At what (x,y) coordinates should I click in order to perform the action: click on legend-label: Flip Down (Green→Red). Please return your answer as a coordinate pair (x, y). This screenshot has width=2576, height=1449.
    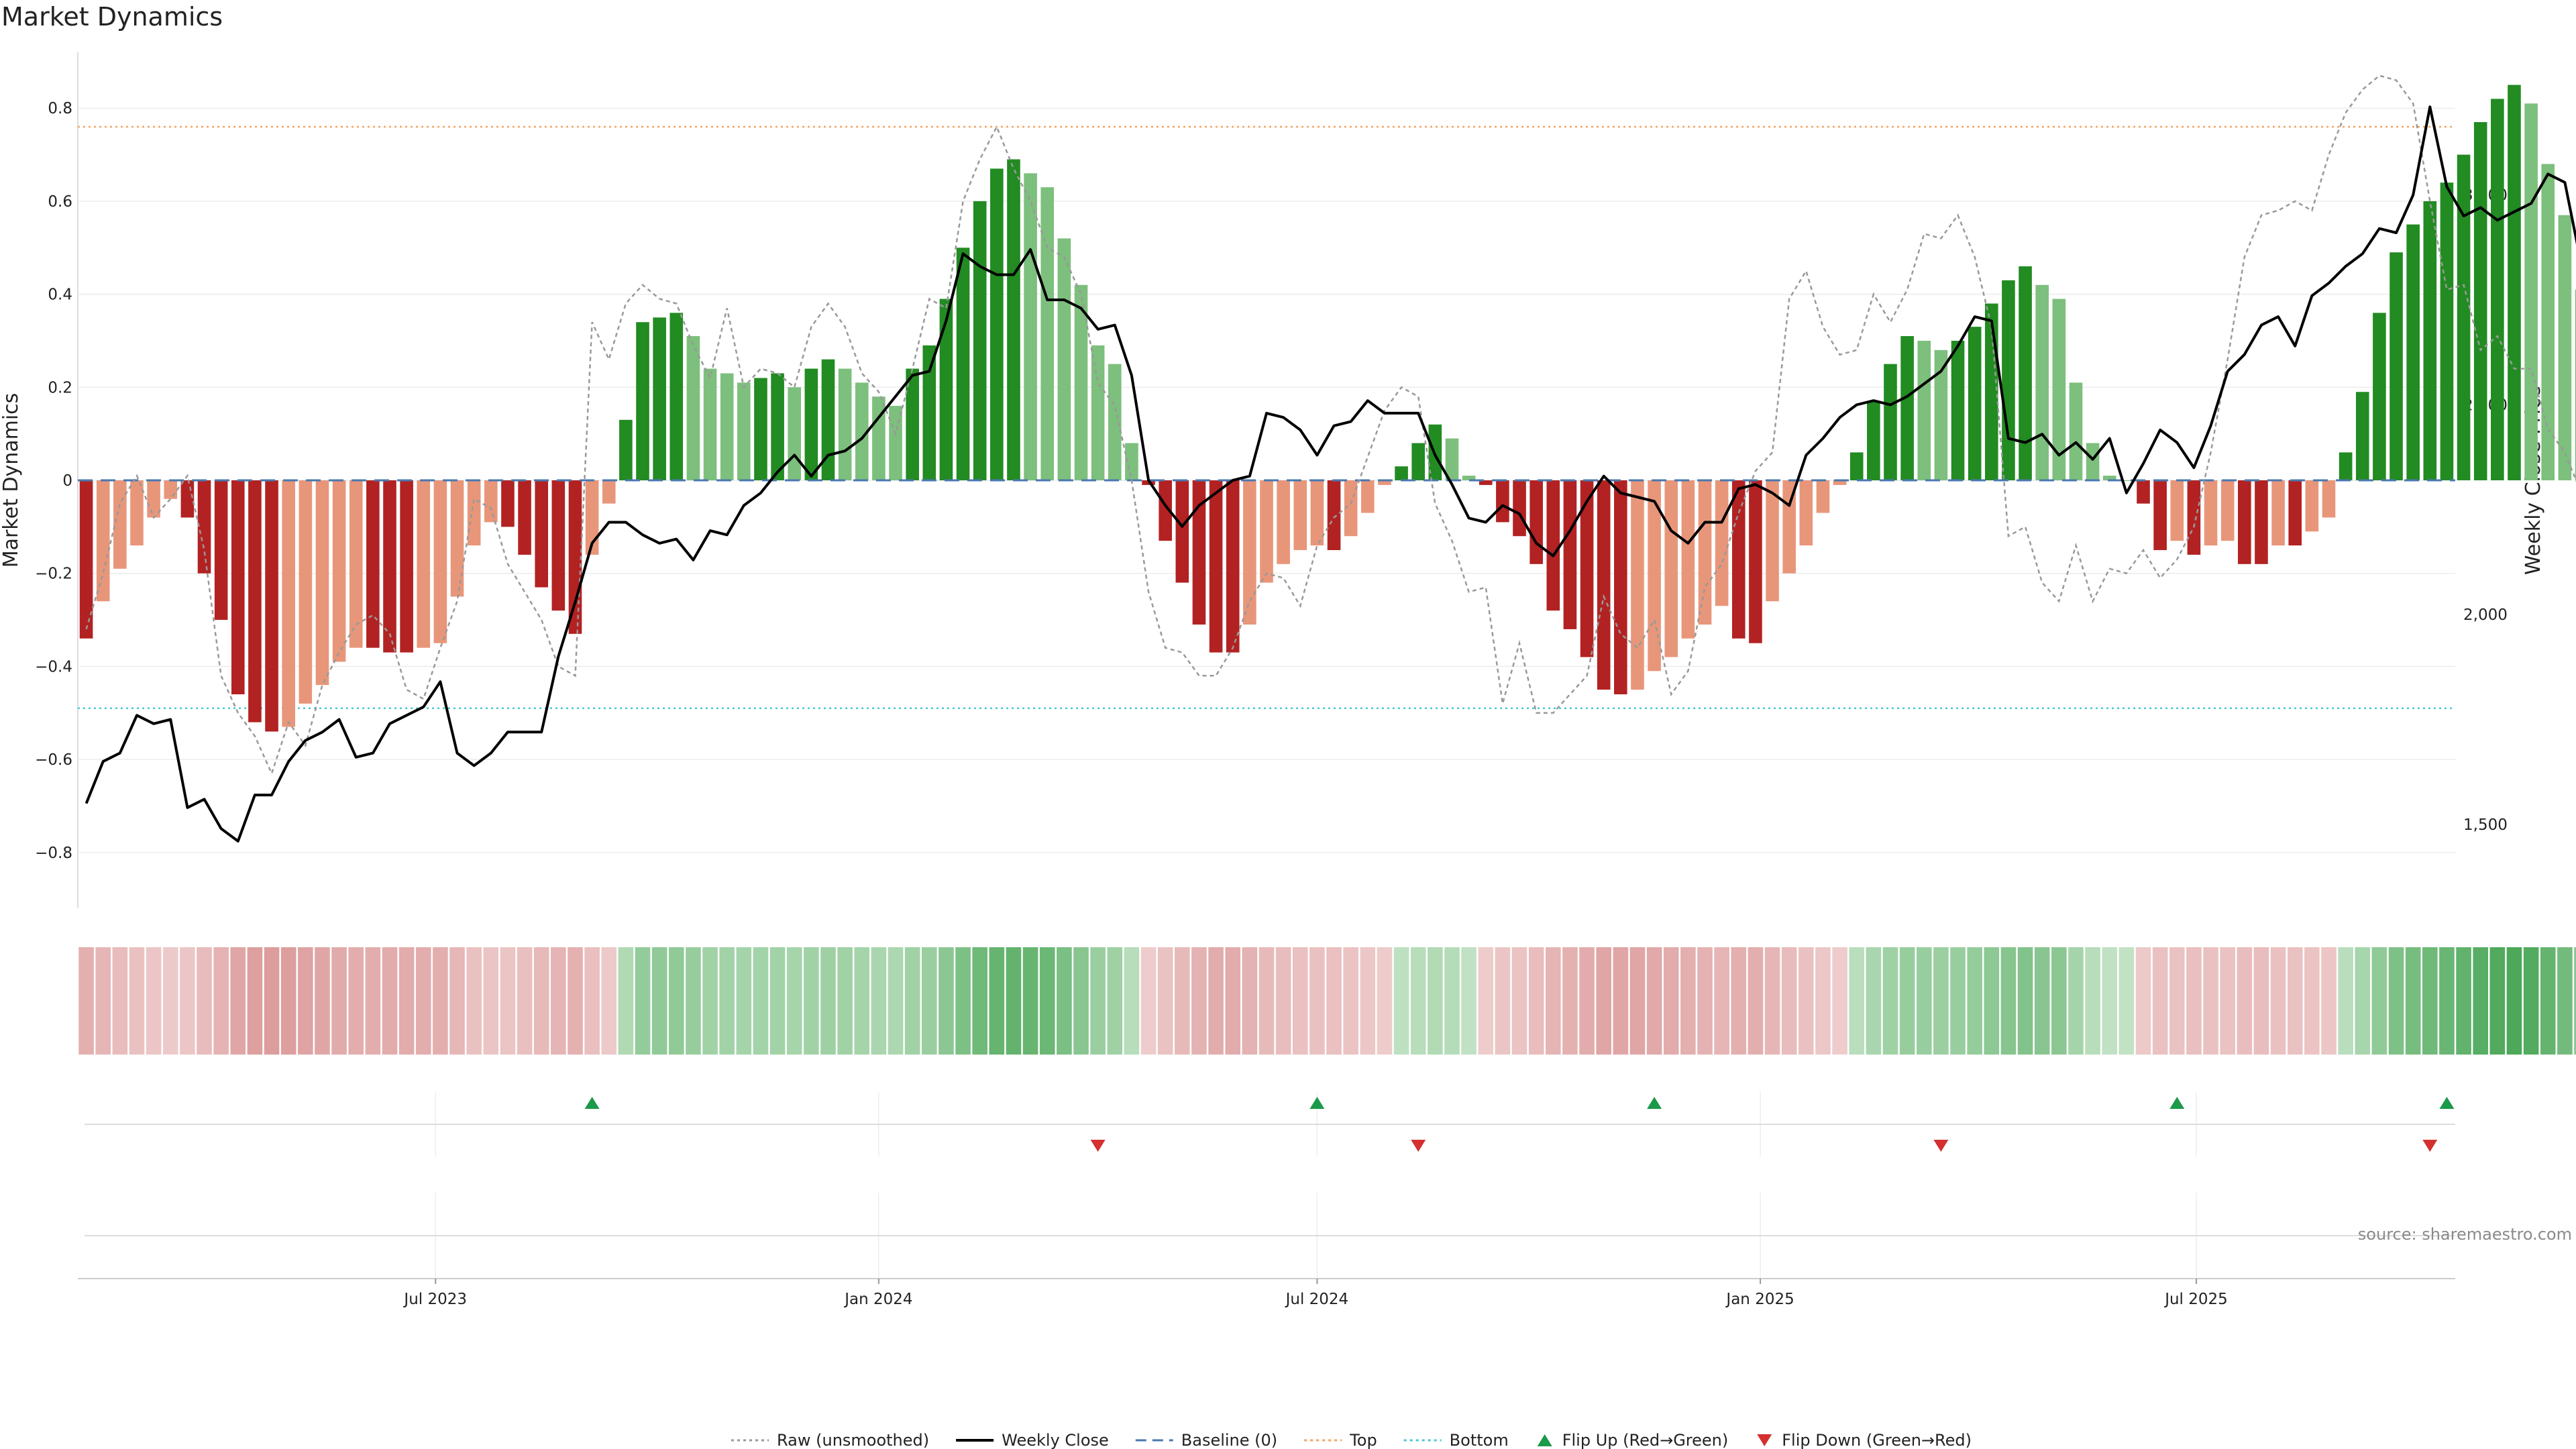
    Looking at the image, I should click on (1877, 1440).